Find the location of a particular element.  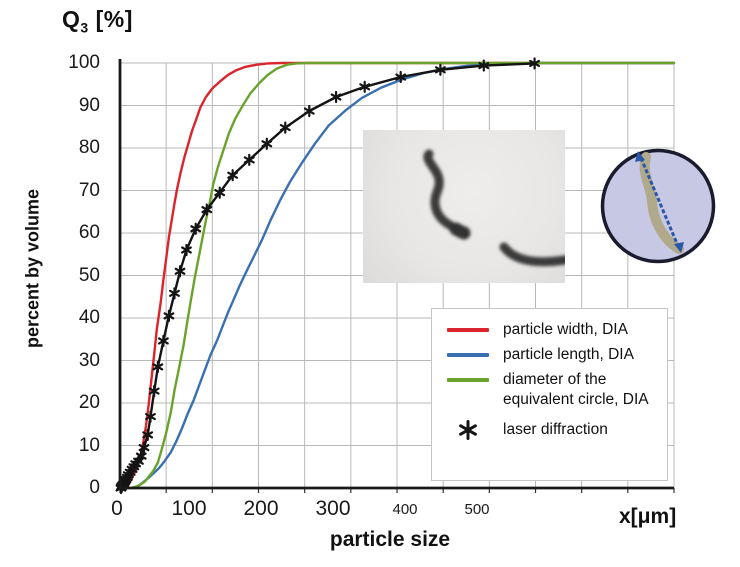

legend-item-laser-diffraction: laser diffraction is located at coordinates (556, 430).